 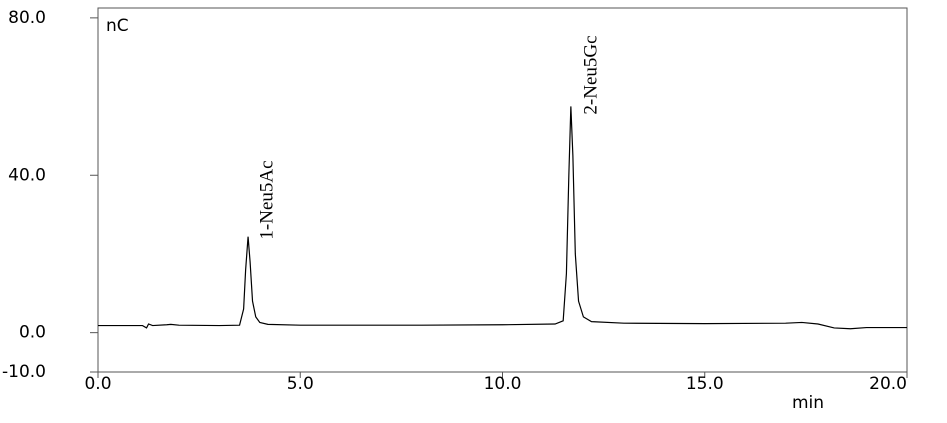 What do you see at coordinates (590, 74) in the screenshot?
I see `peak-annotation: 2-Neu5Gc` at bounding box center [590, 74].